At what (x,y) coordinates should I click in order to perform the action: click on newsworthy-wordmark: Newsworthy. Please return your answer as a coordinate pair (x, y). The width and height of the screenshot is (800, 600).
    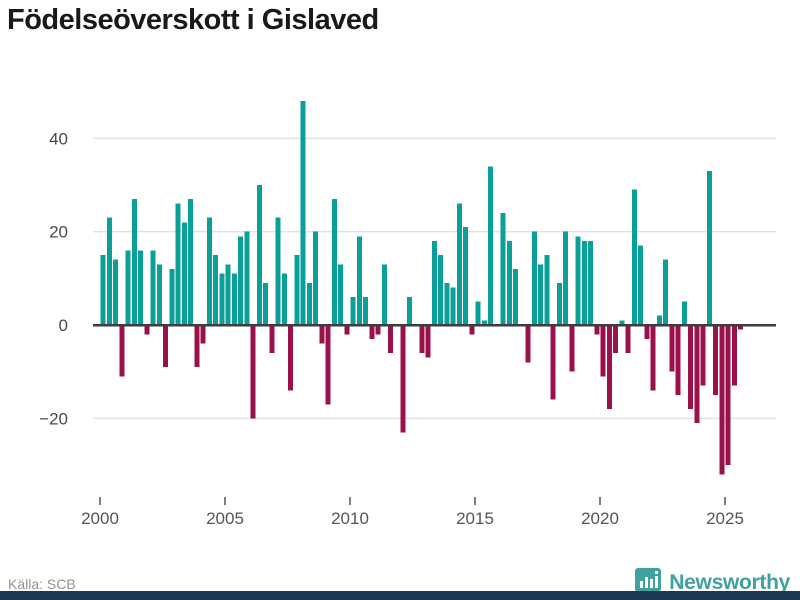
    Looking at the image, I should click on (729, 582).